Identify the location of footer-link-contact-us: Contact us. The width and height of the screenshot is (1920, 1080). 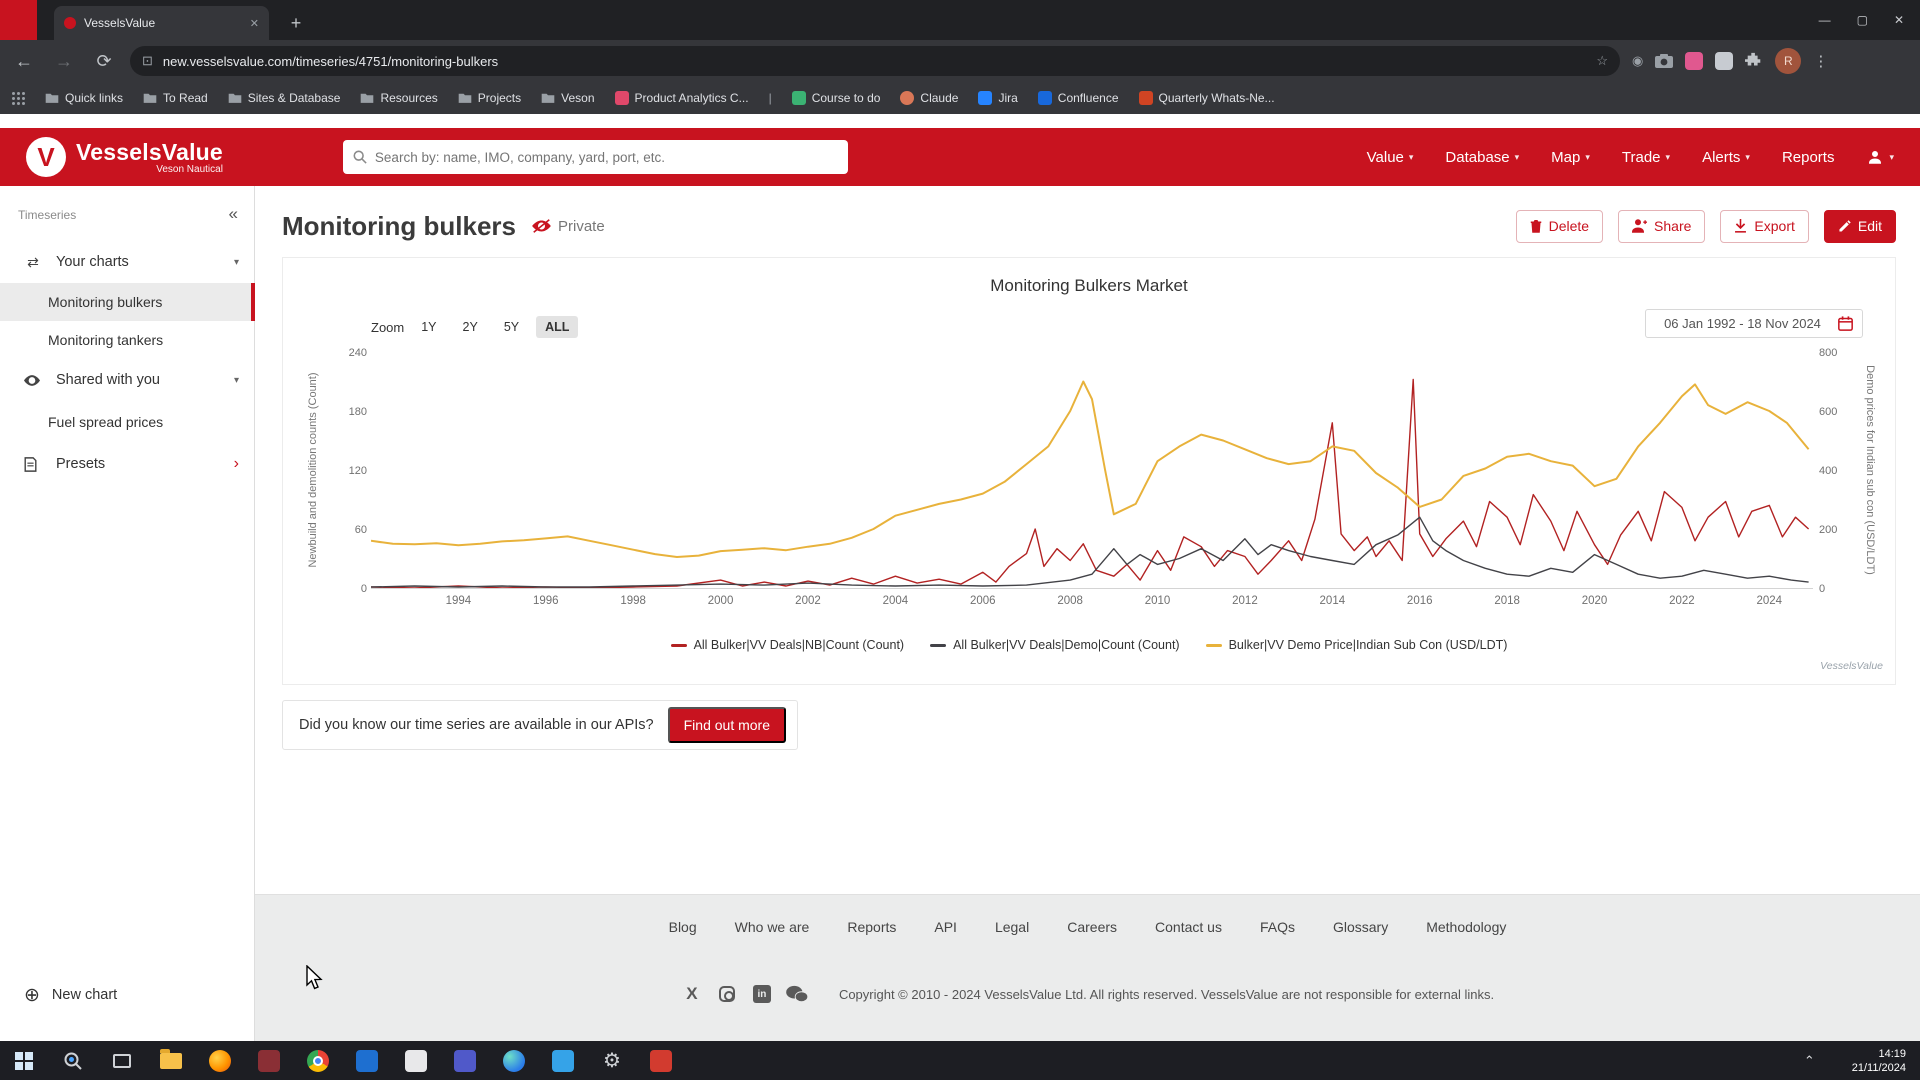
(1188, 927).